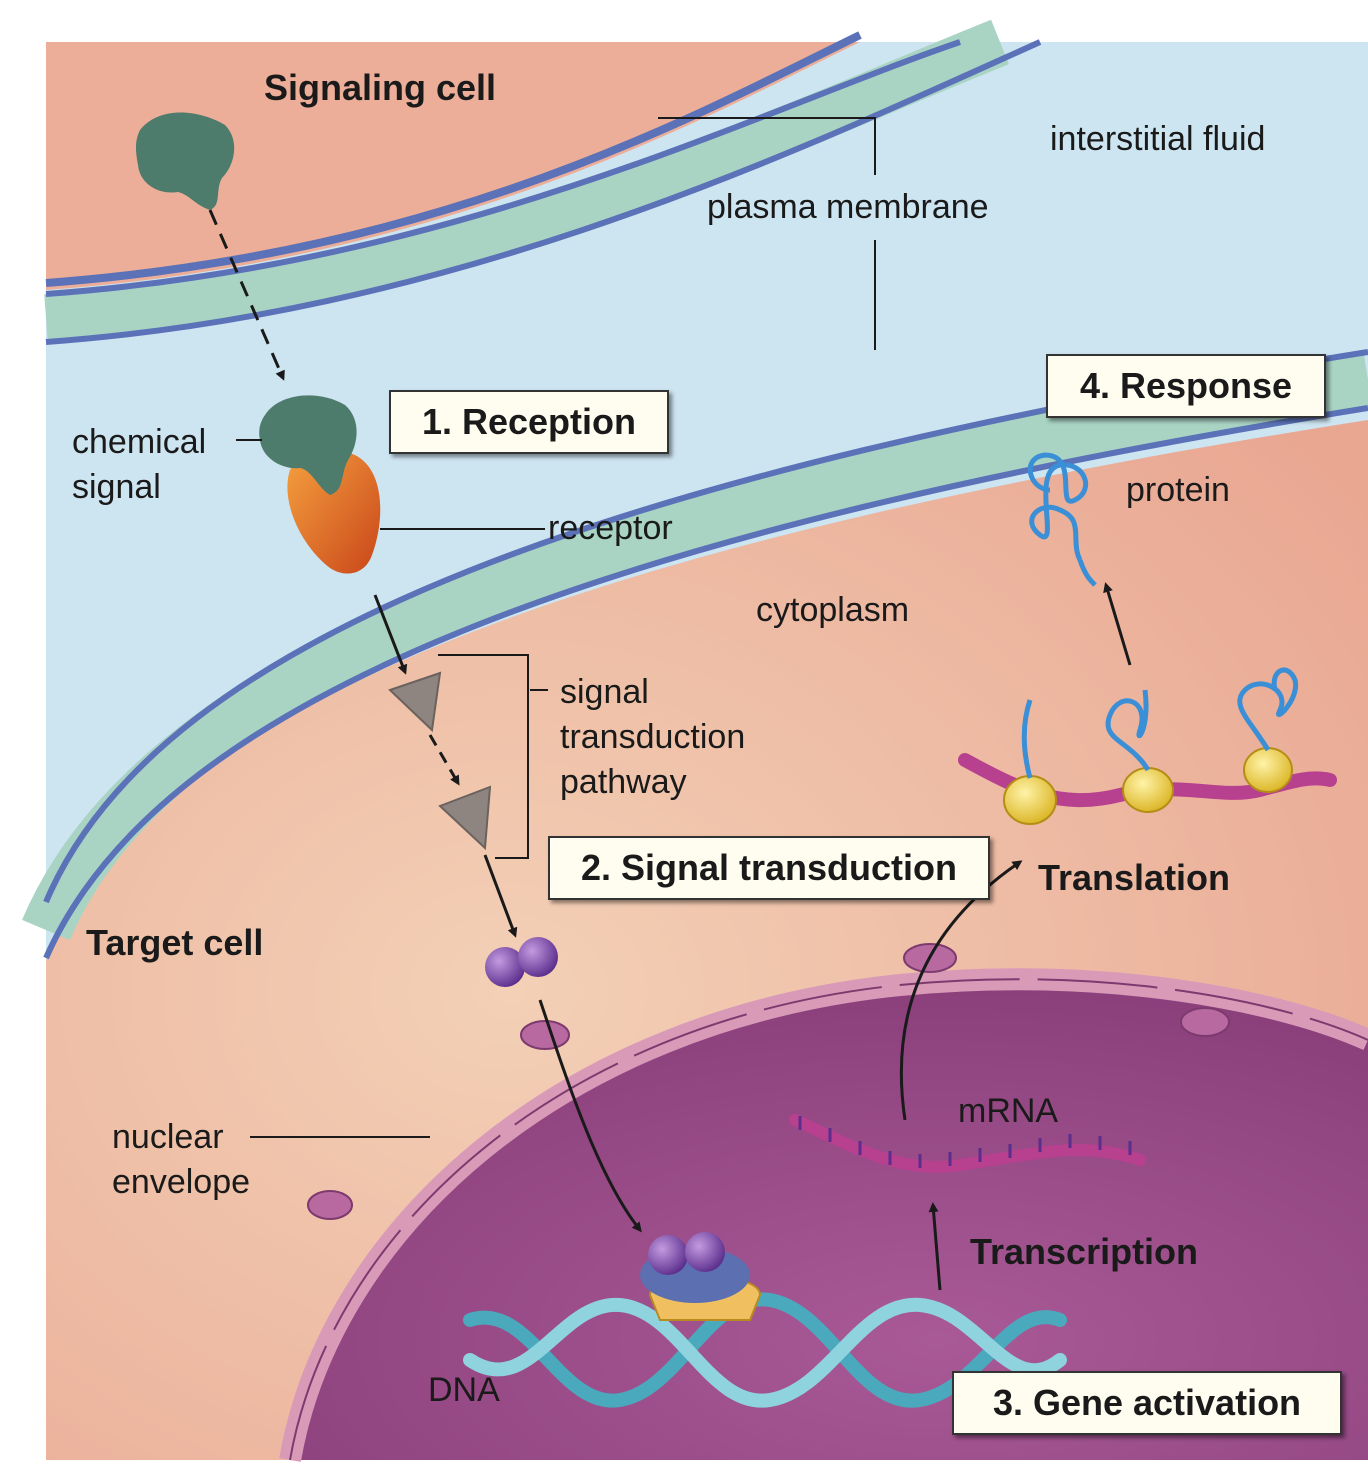 This screenshot has width=1368, height=1465. Describe the element at coordinates (380, 87) in the screenshot. I see `signaling-cell-label: Signaling cell` at that location.